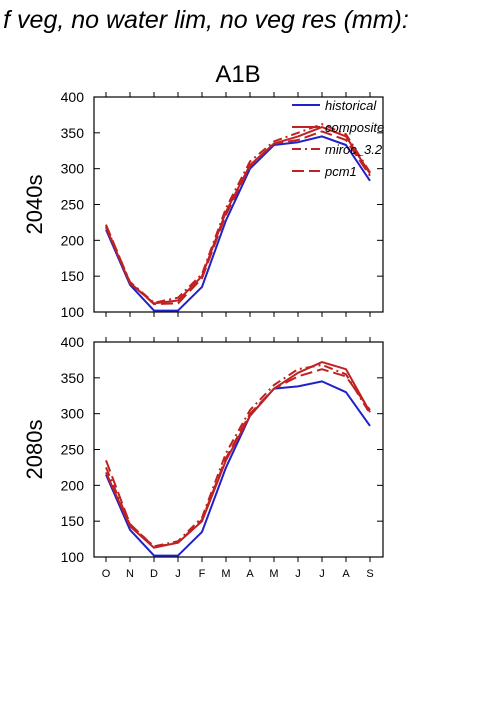 This screenshot has height=709, width=501. Describe the element at coordinates (154, 574) in the screenshot. I see `x-tick-label: D` at that location.